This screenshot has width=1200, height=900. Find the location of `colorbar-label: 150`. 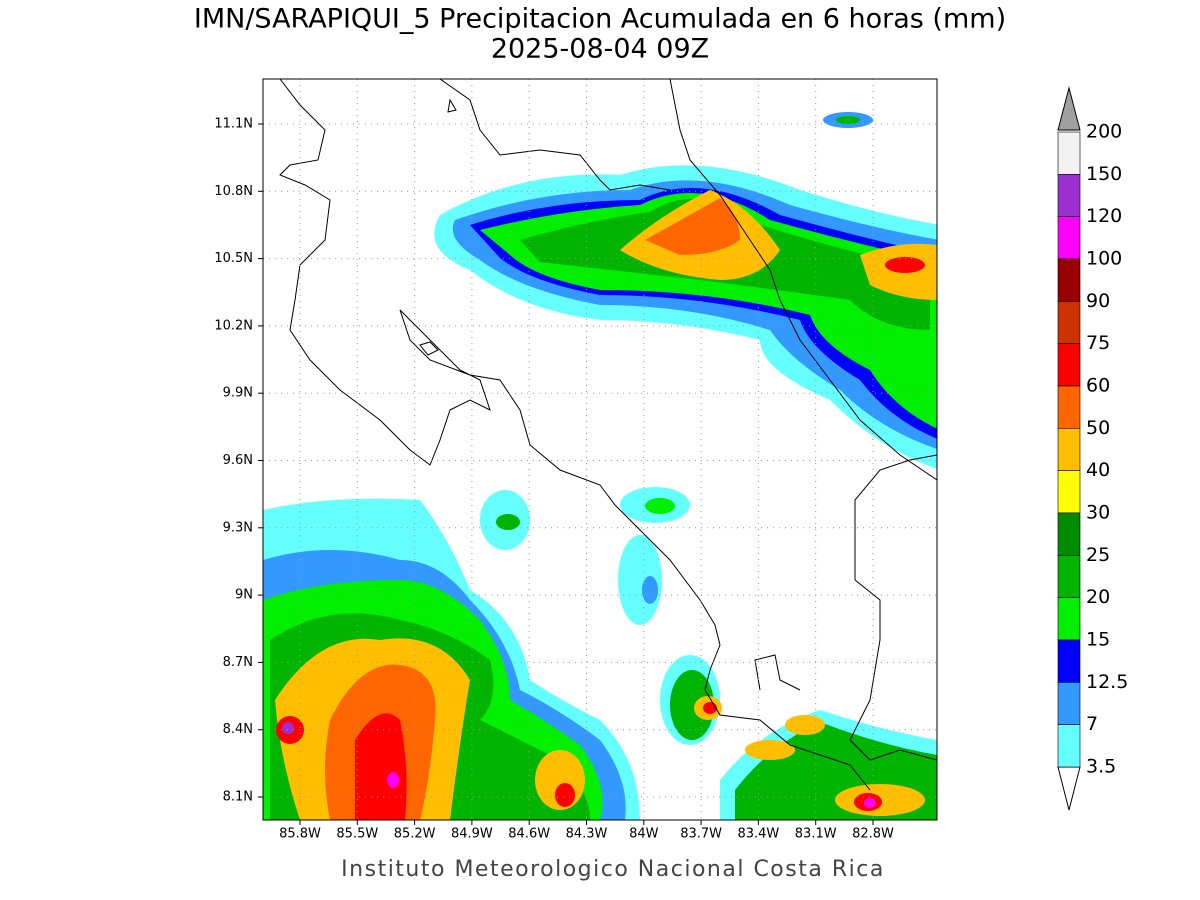

colorbar-label: 150 is located at coordinates (1104, 174).